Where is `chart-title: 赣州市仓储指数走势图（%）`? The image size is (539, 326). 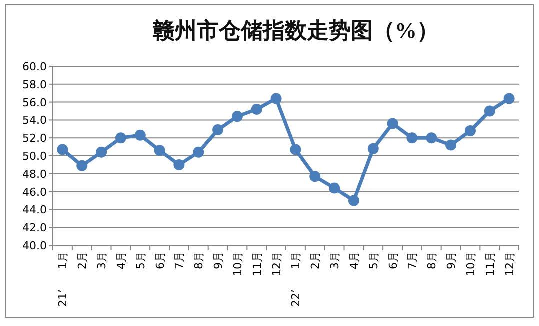
chart-title: 赣州市仓储指数走势图（%） is located at coordinates (295, 30).